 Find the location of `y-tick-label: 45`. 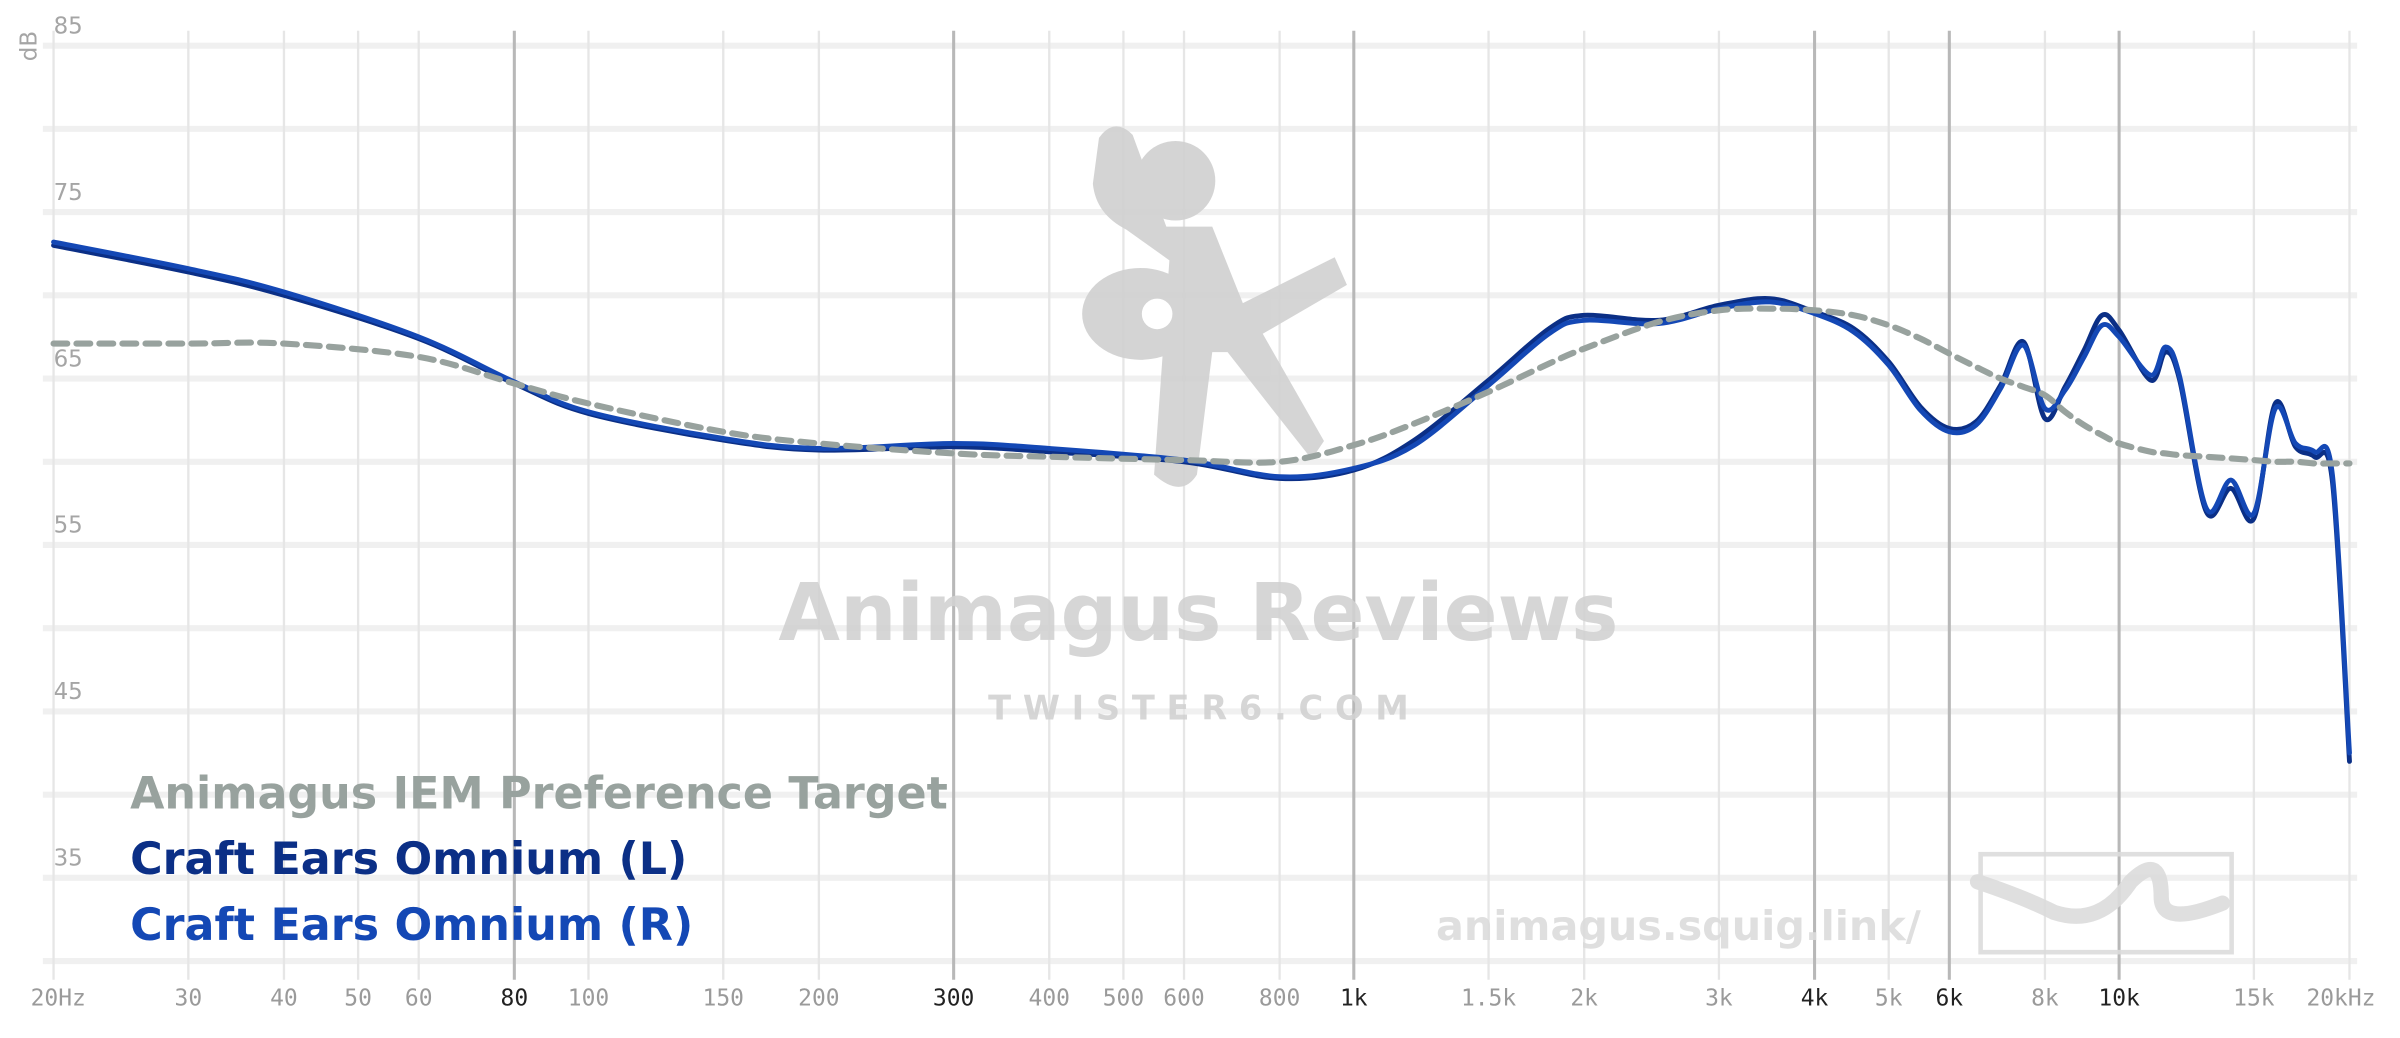

y-tick-label: 45 is located at coordinates (68, 692).